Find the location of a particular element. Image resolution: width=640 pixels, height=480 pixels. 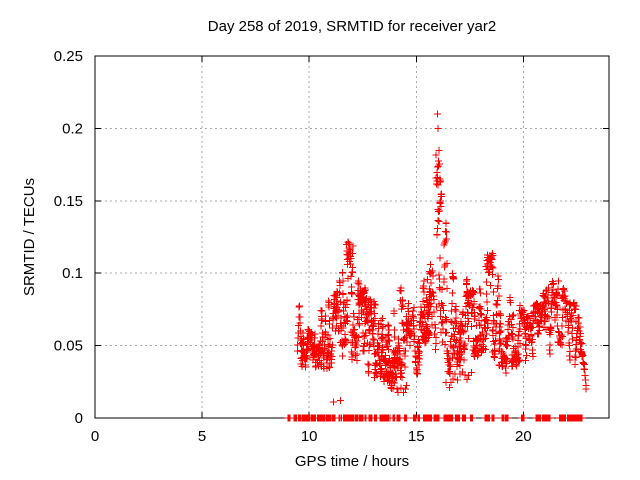

y-tick-label: 0.15 is located at coordinates (68, 201).